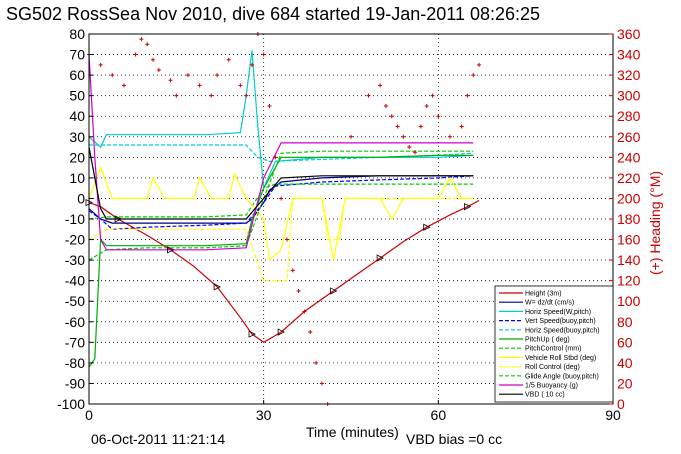 The height and width of the screenshot is (454, 681). I want to click on legend-box, so click(554, 344).